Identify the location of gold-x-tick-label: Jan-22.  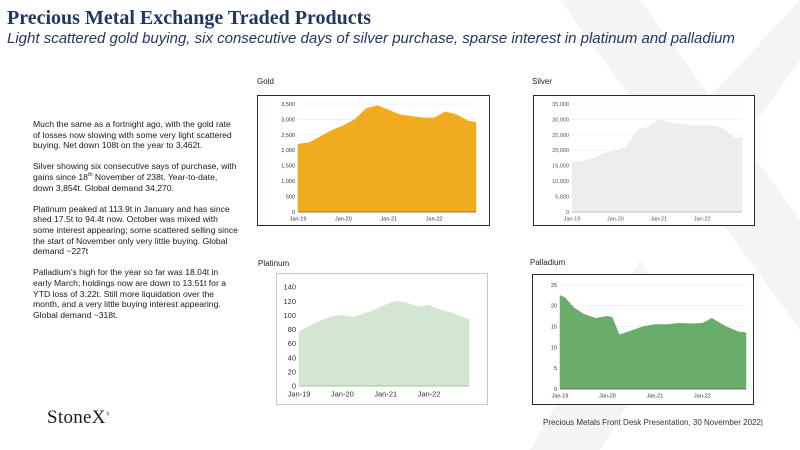
(434, 220).